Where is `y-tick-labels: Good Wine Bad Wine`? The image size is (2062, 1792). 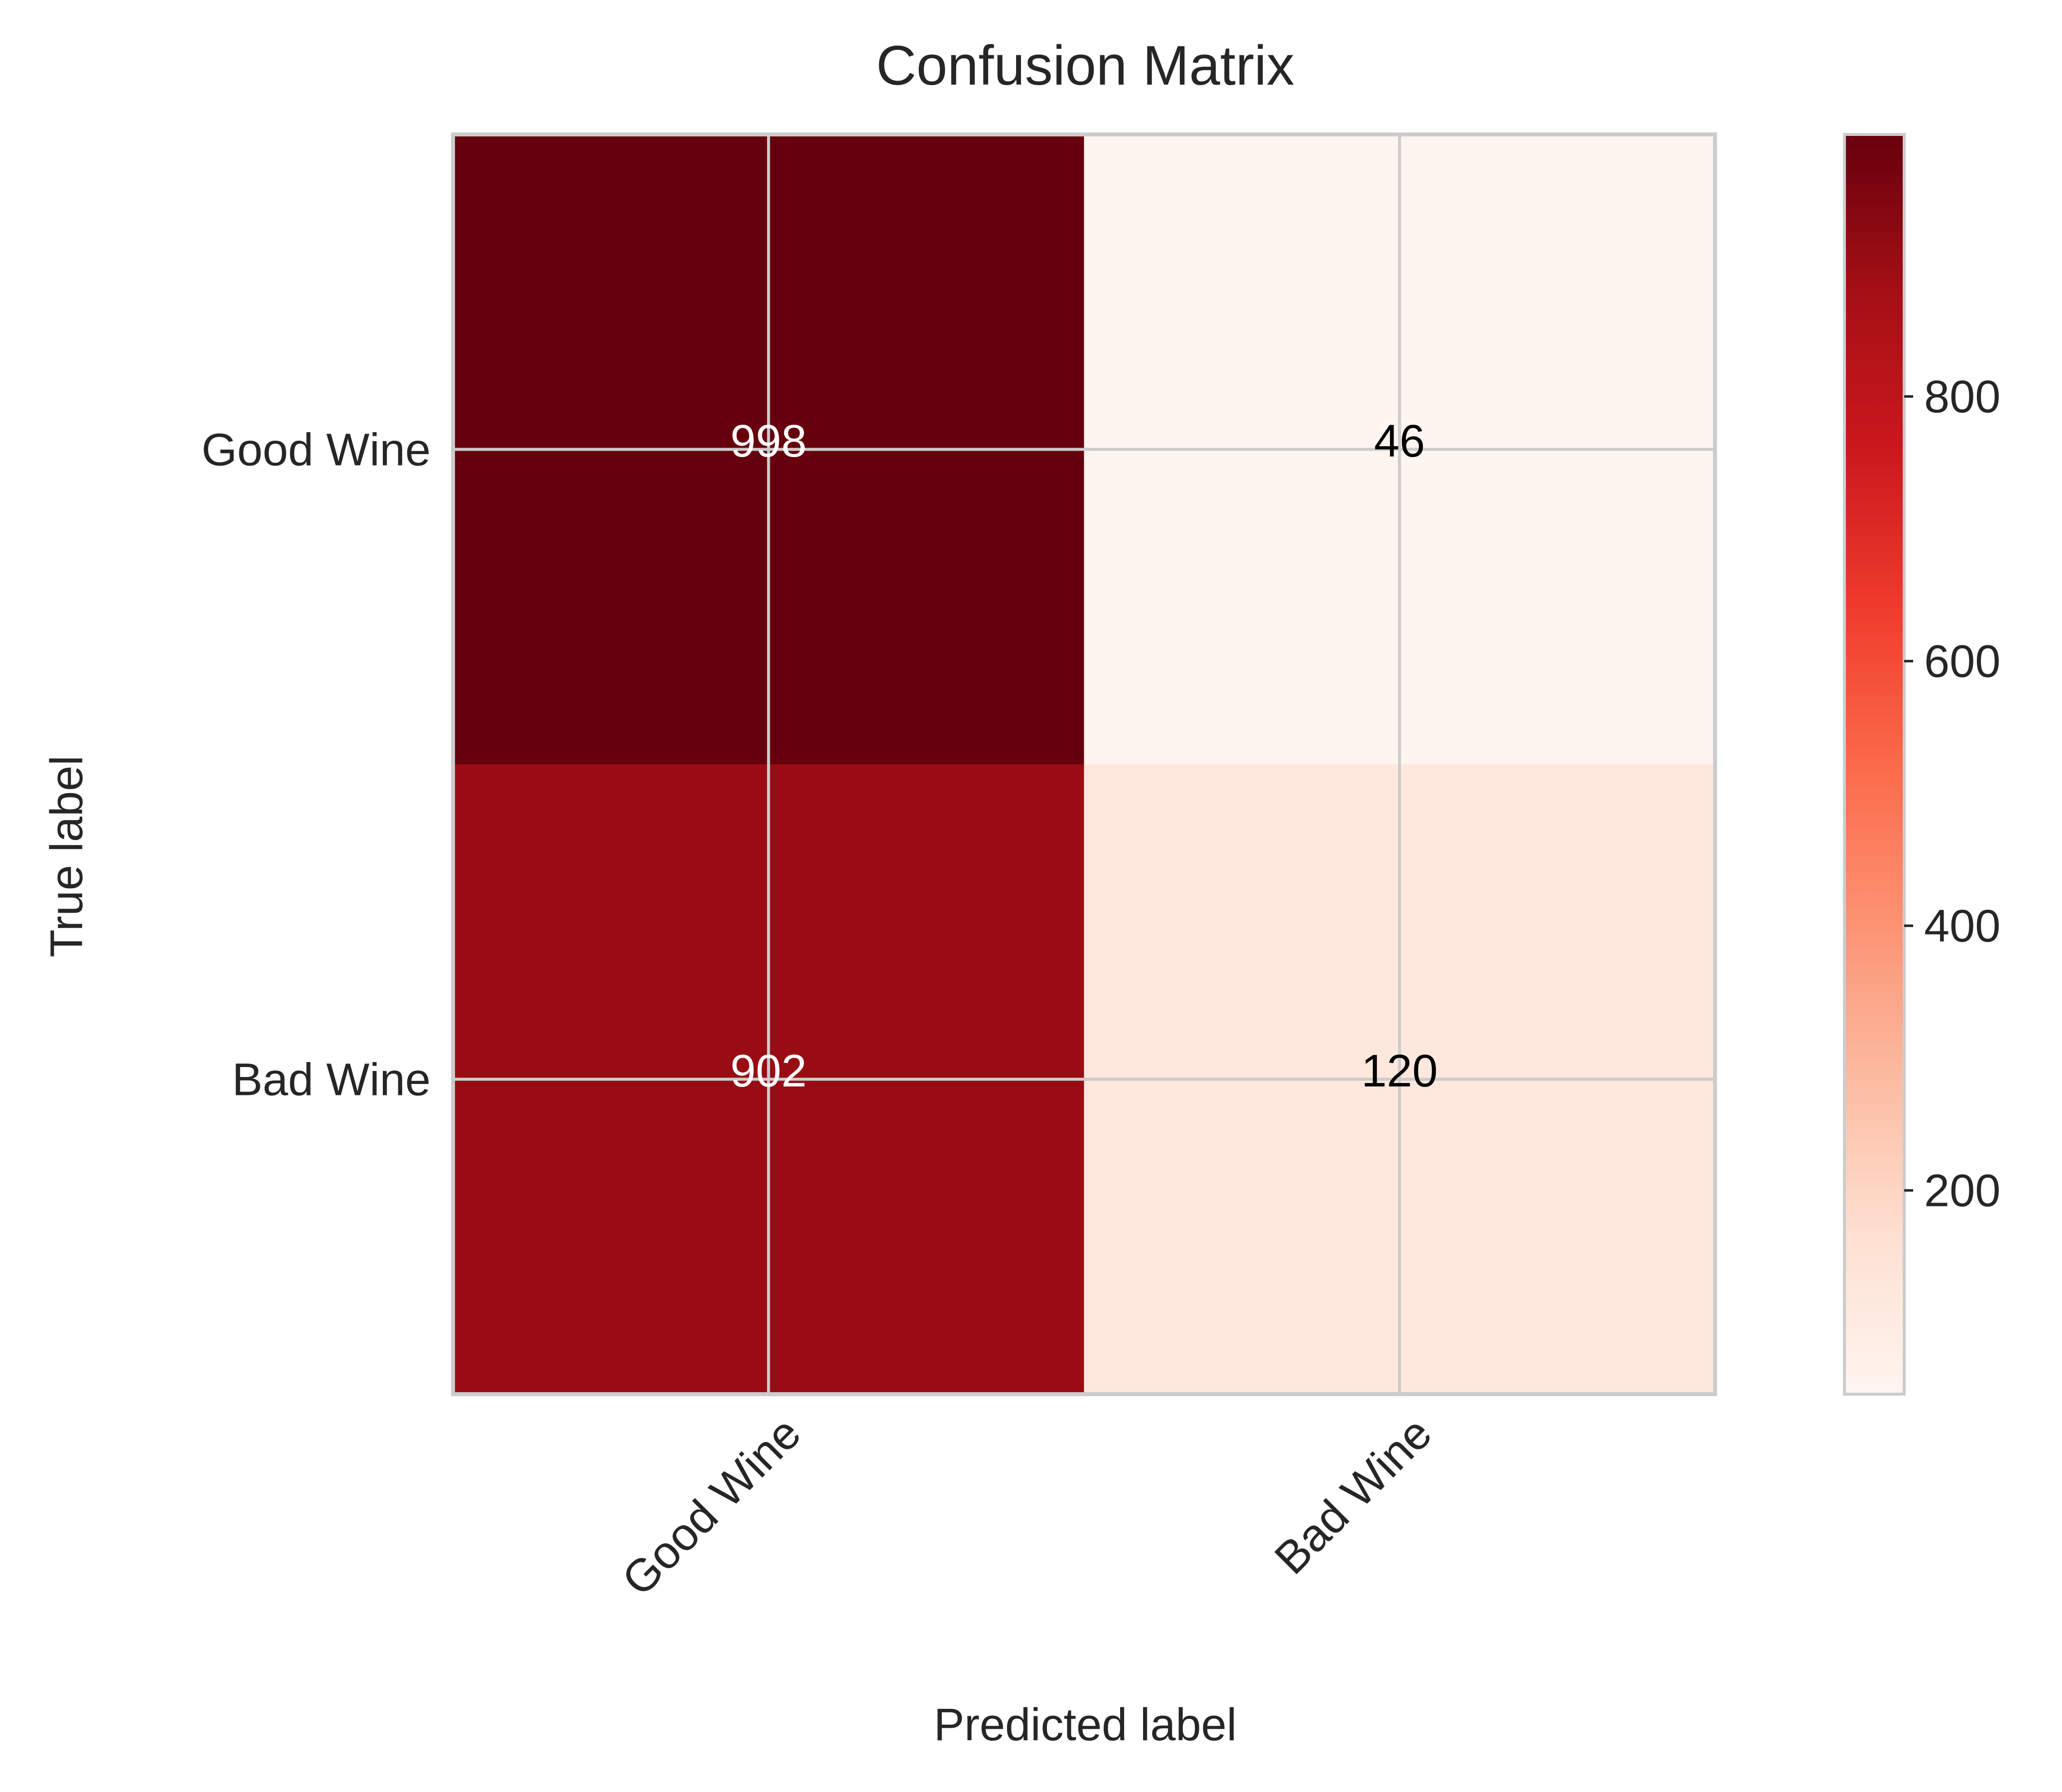 y-tick-labels: Good Wine Bad Wine is located at coordinates (316, 765).